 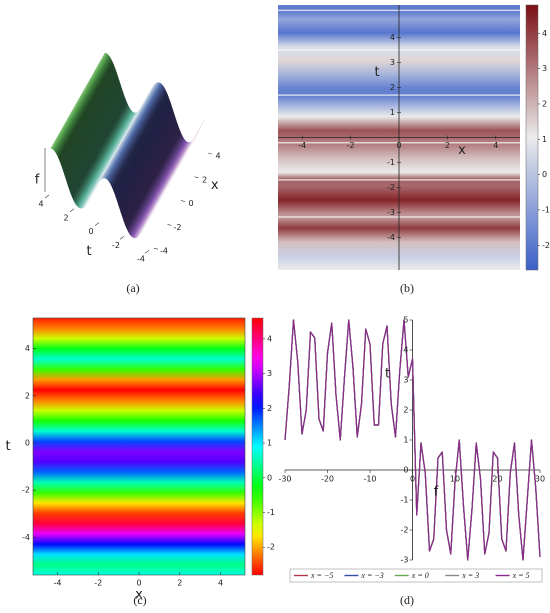 I want to click on surface, so click(x=128, y=145).